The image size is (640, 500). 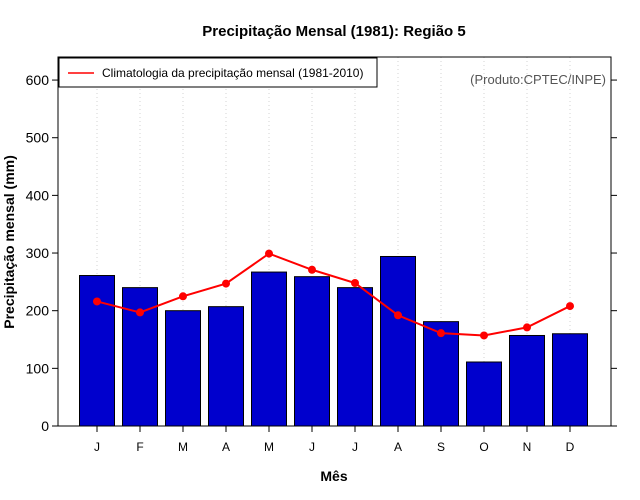 I want to click on line-series, so click(x=333, y=294).